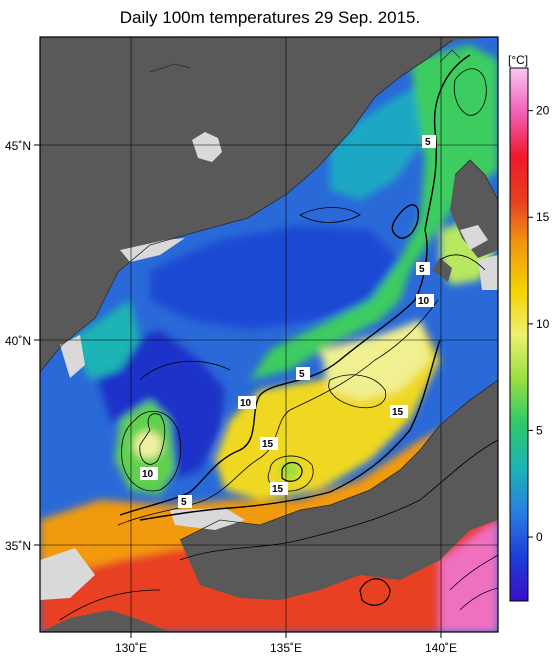  What do you see at coordinates (18, 341) in the screenshot?
I see `lat-label-40: 40˚N` at bounding box center [18, 341].